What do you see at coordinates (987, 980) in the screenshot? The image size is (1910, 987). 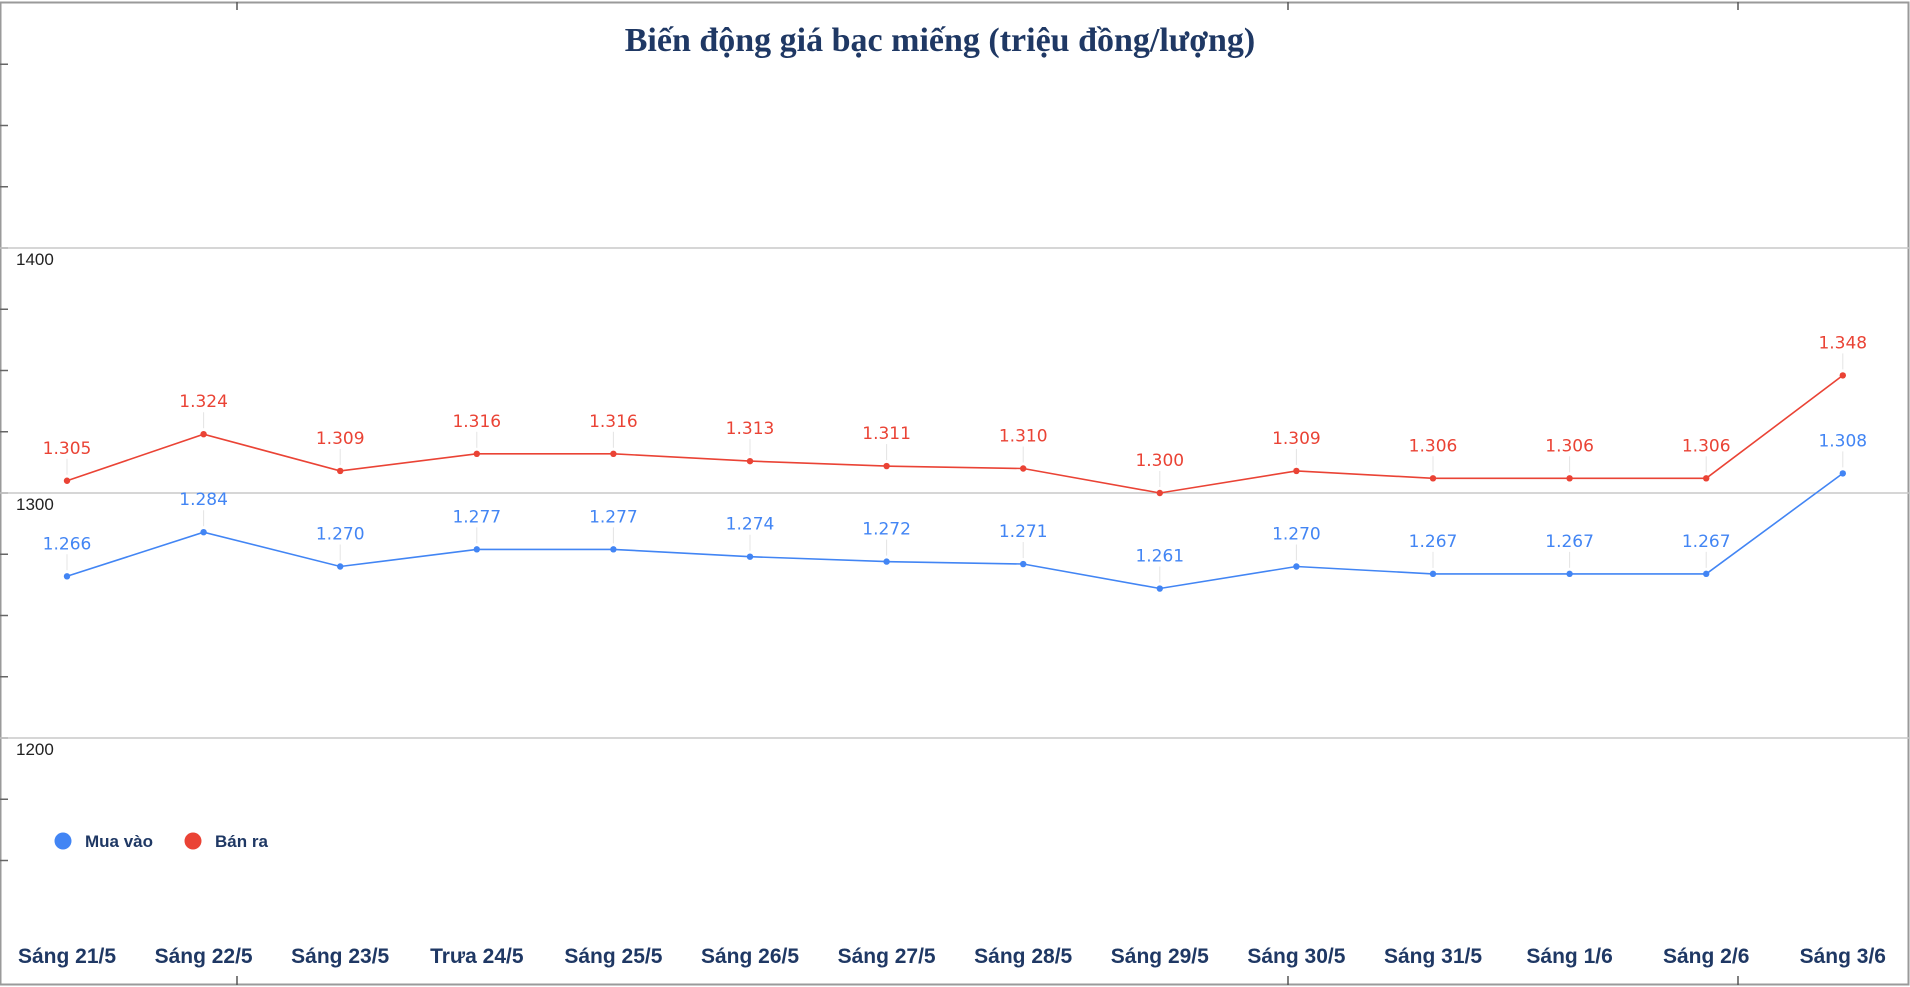 I see `bottom-edge-ticks` at bounding box center [987, 980].